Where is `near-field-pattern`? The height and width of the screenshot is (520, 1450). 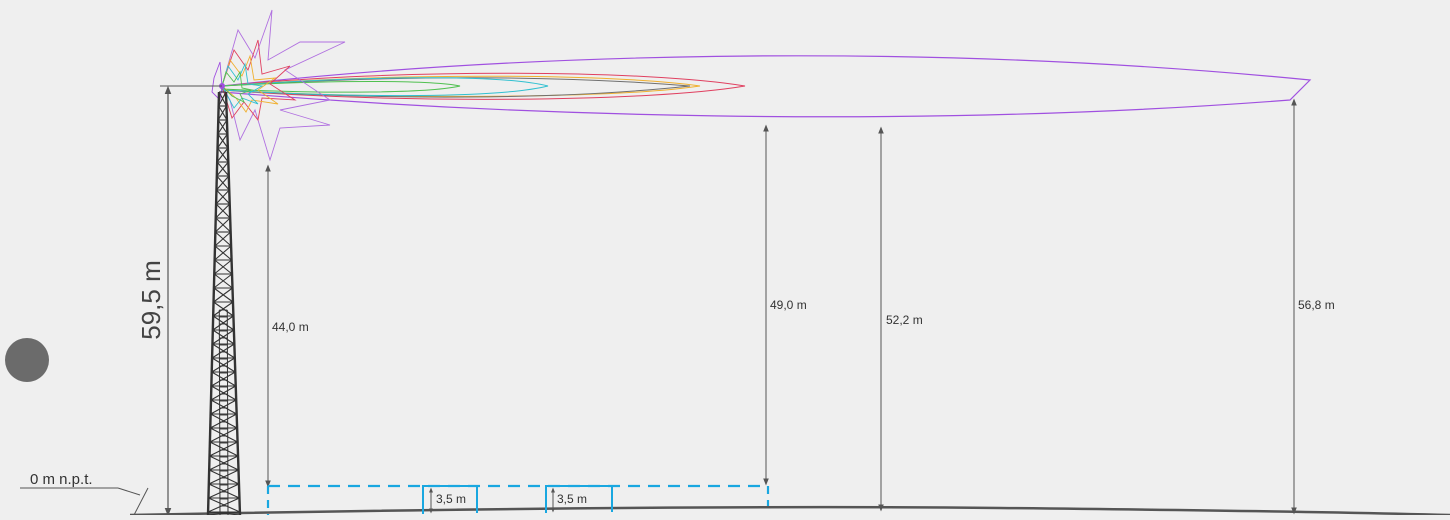 near-field-pattern is located at coordinates (278, 85).